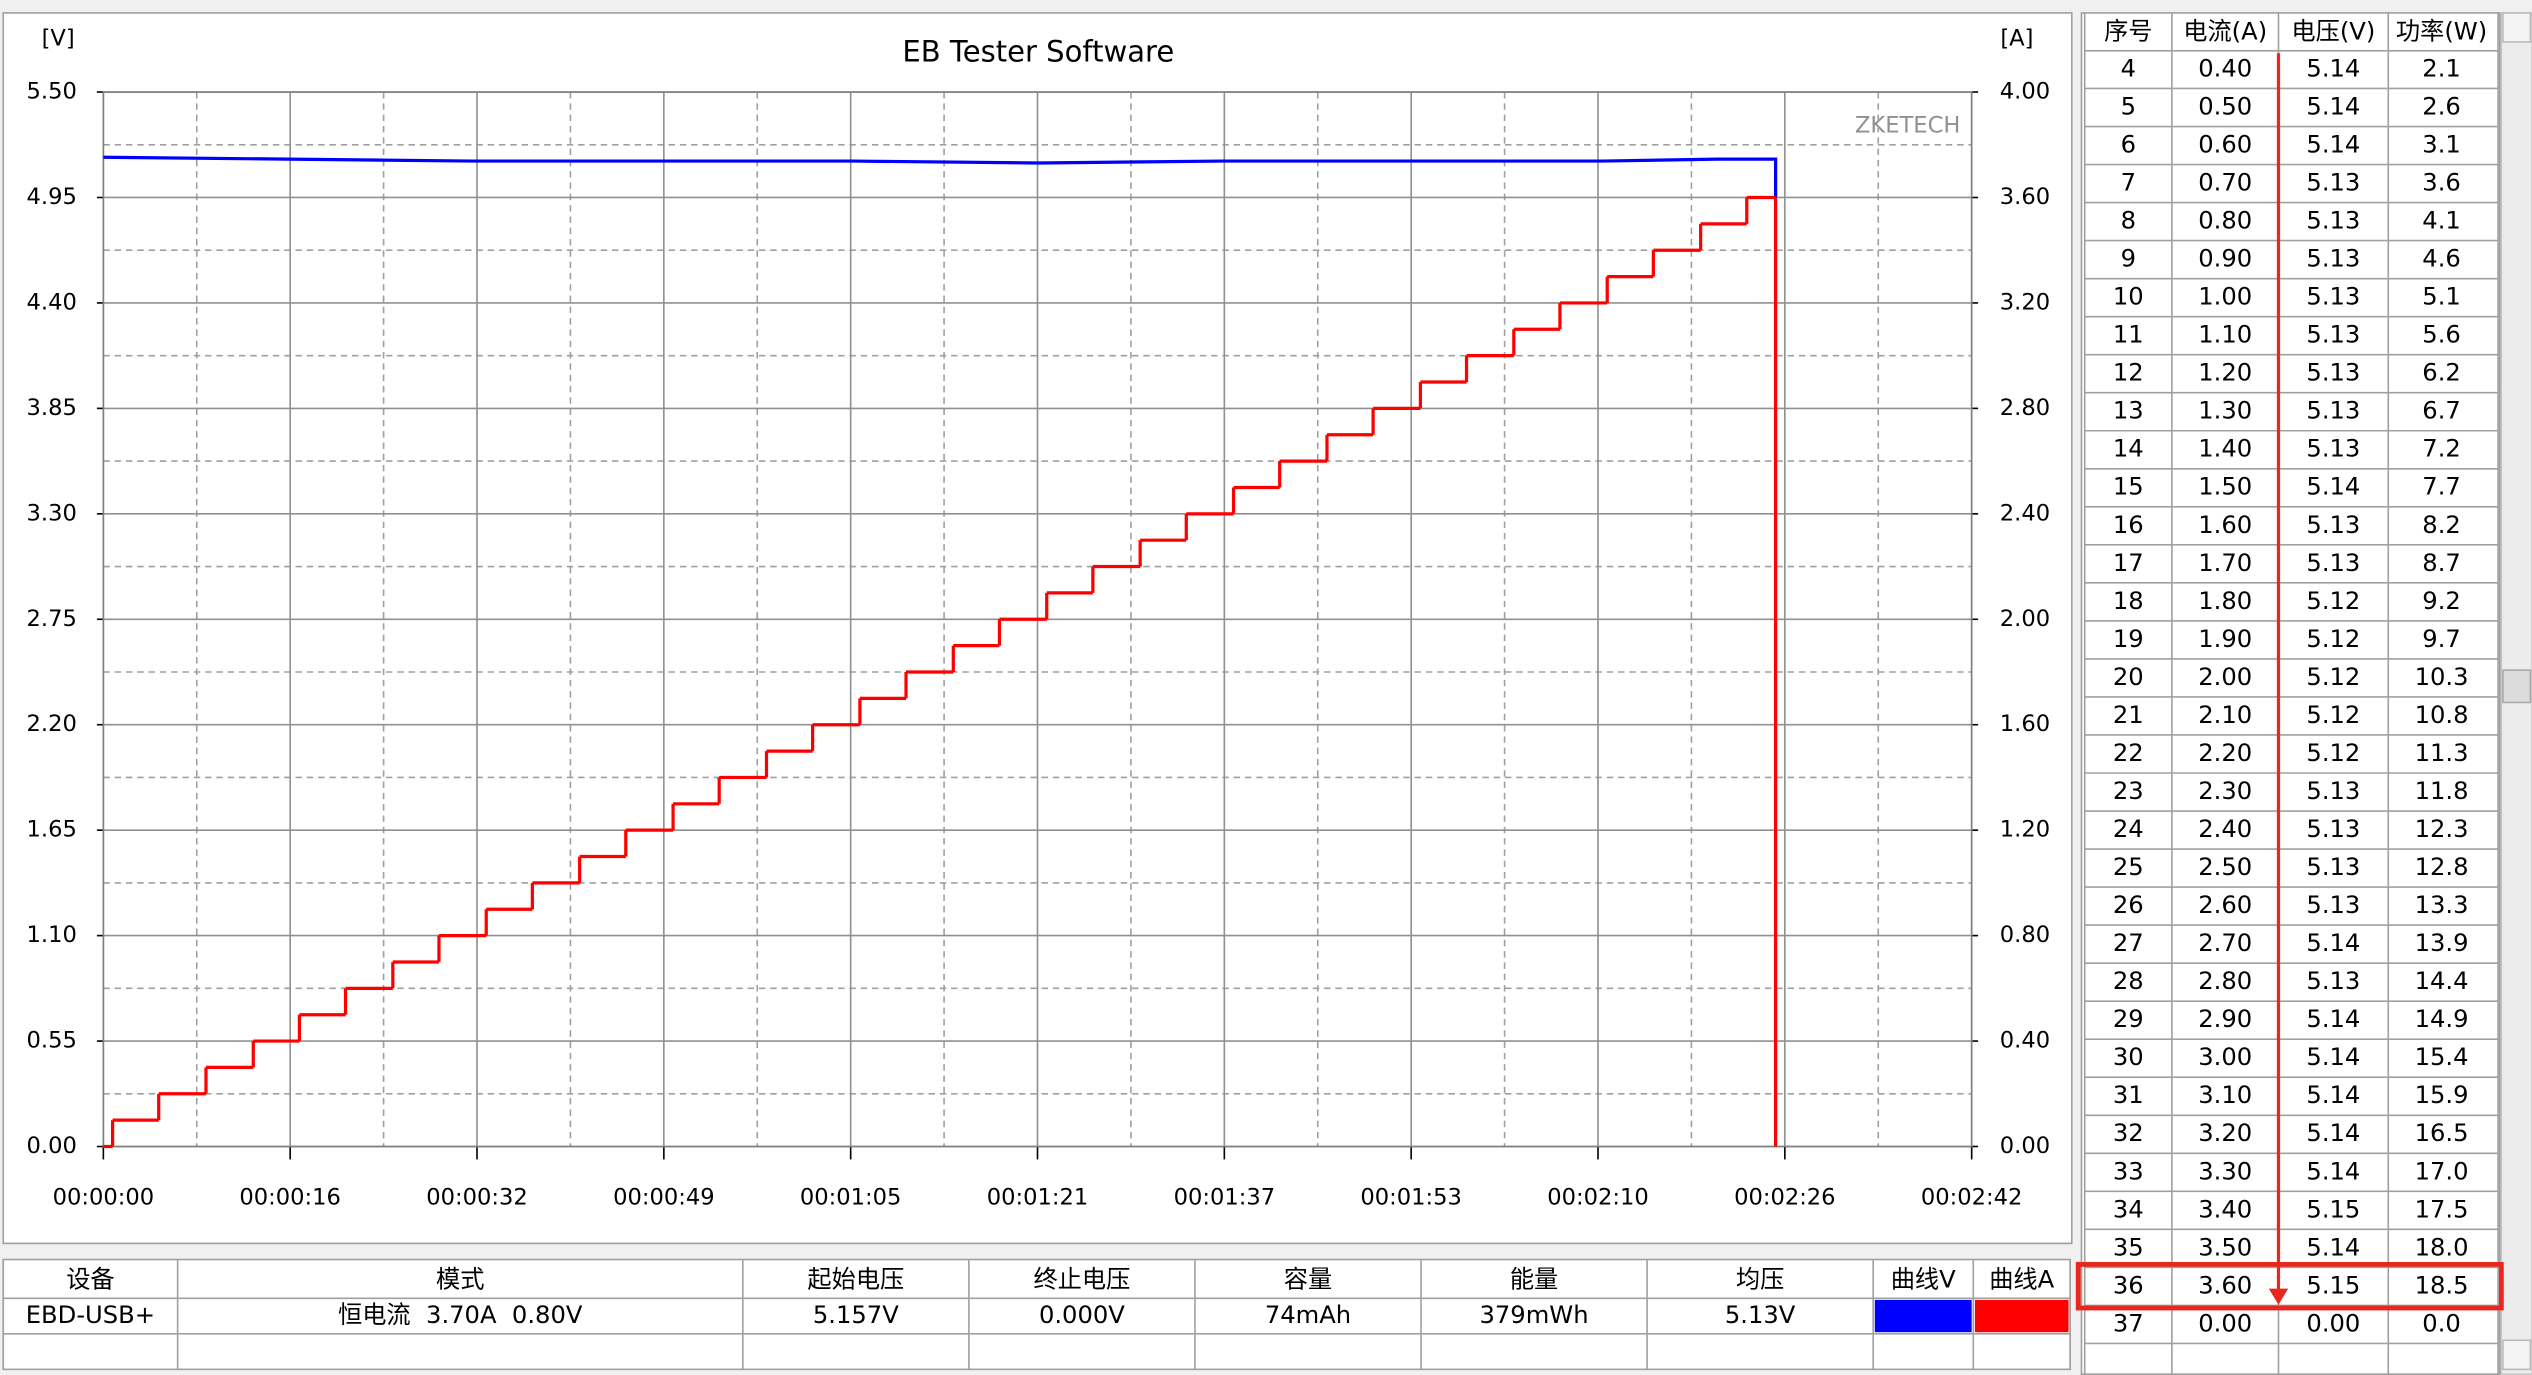 This screenshot has height=1375, width=2532. What do you see at coordinates (2225, 1057) in the screenshot?
I see `table-cell: 3.00` at bounding box center [2225, 1057].